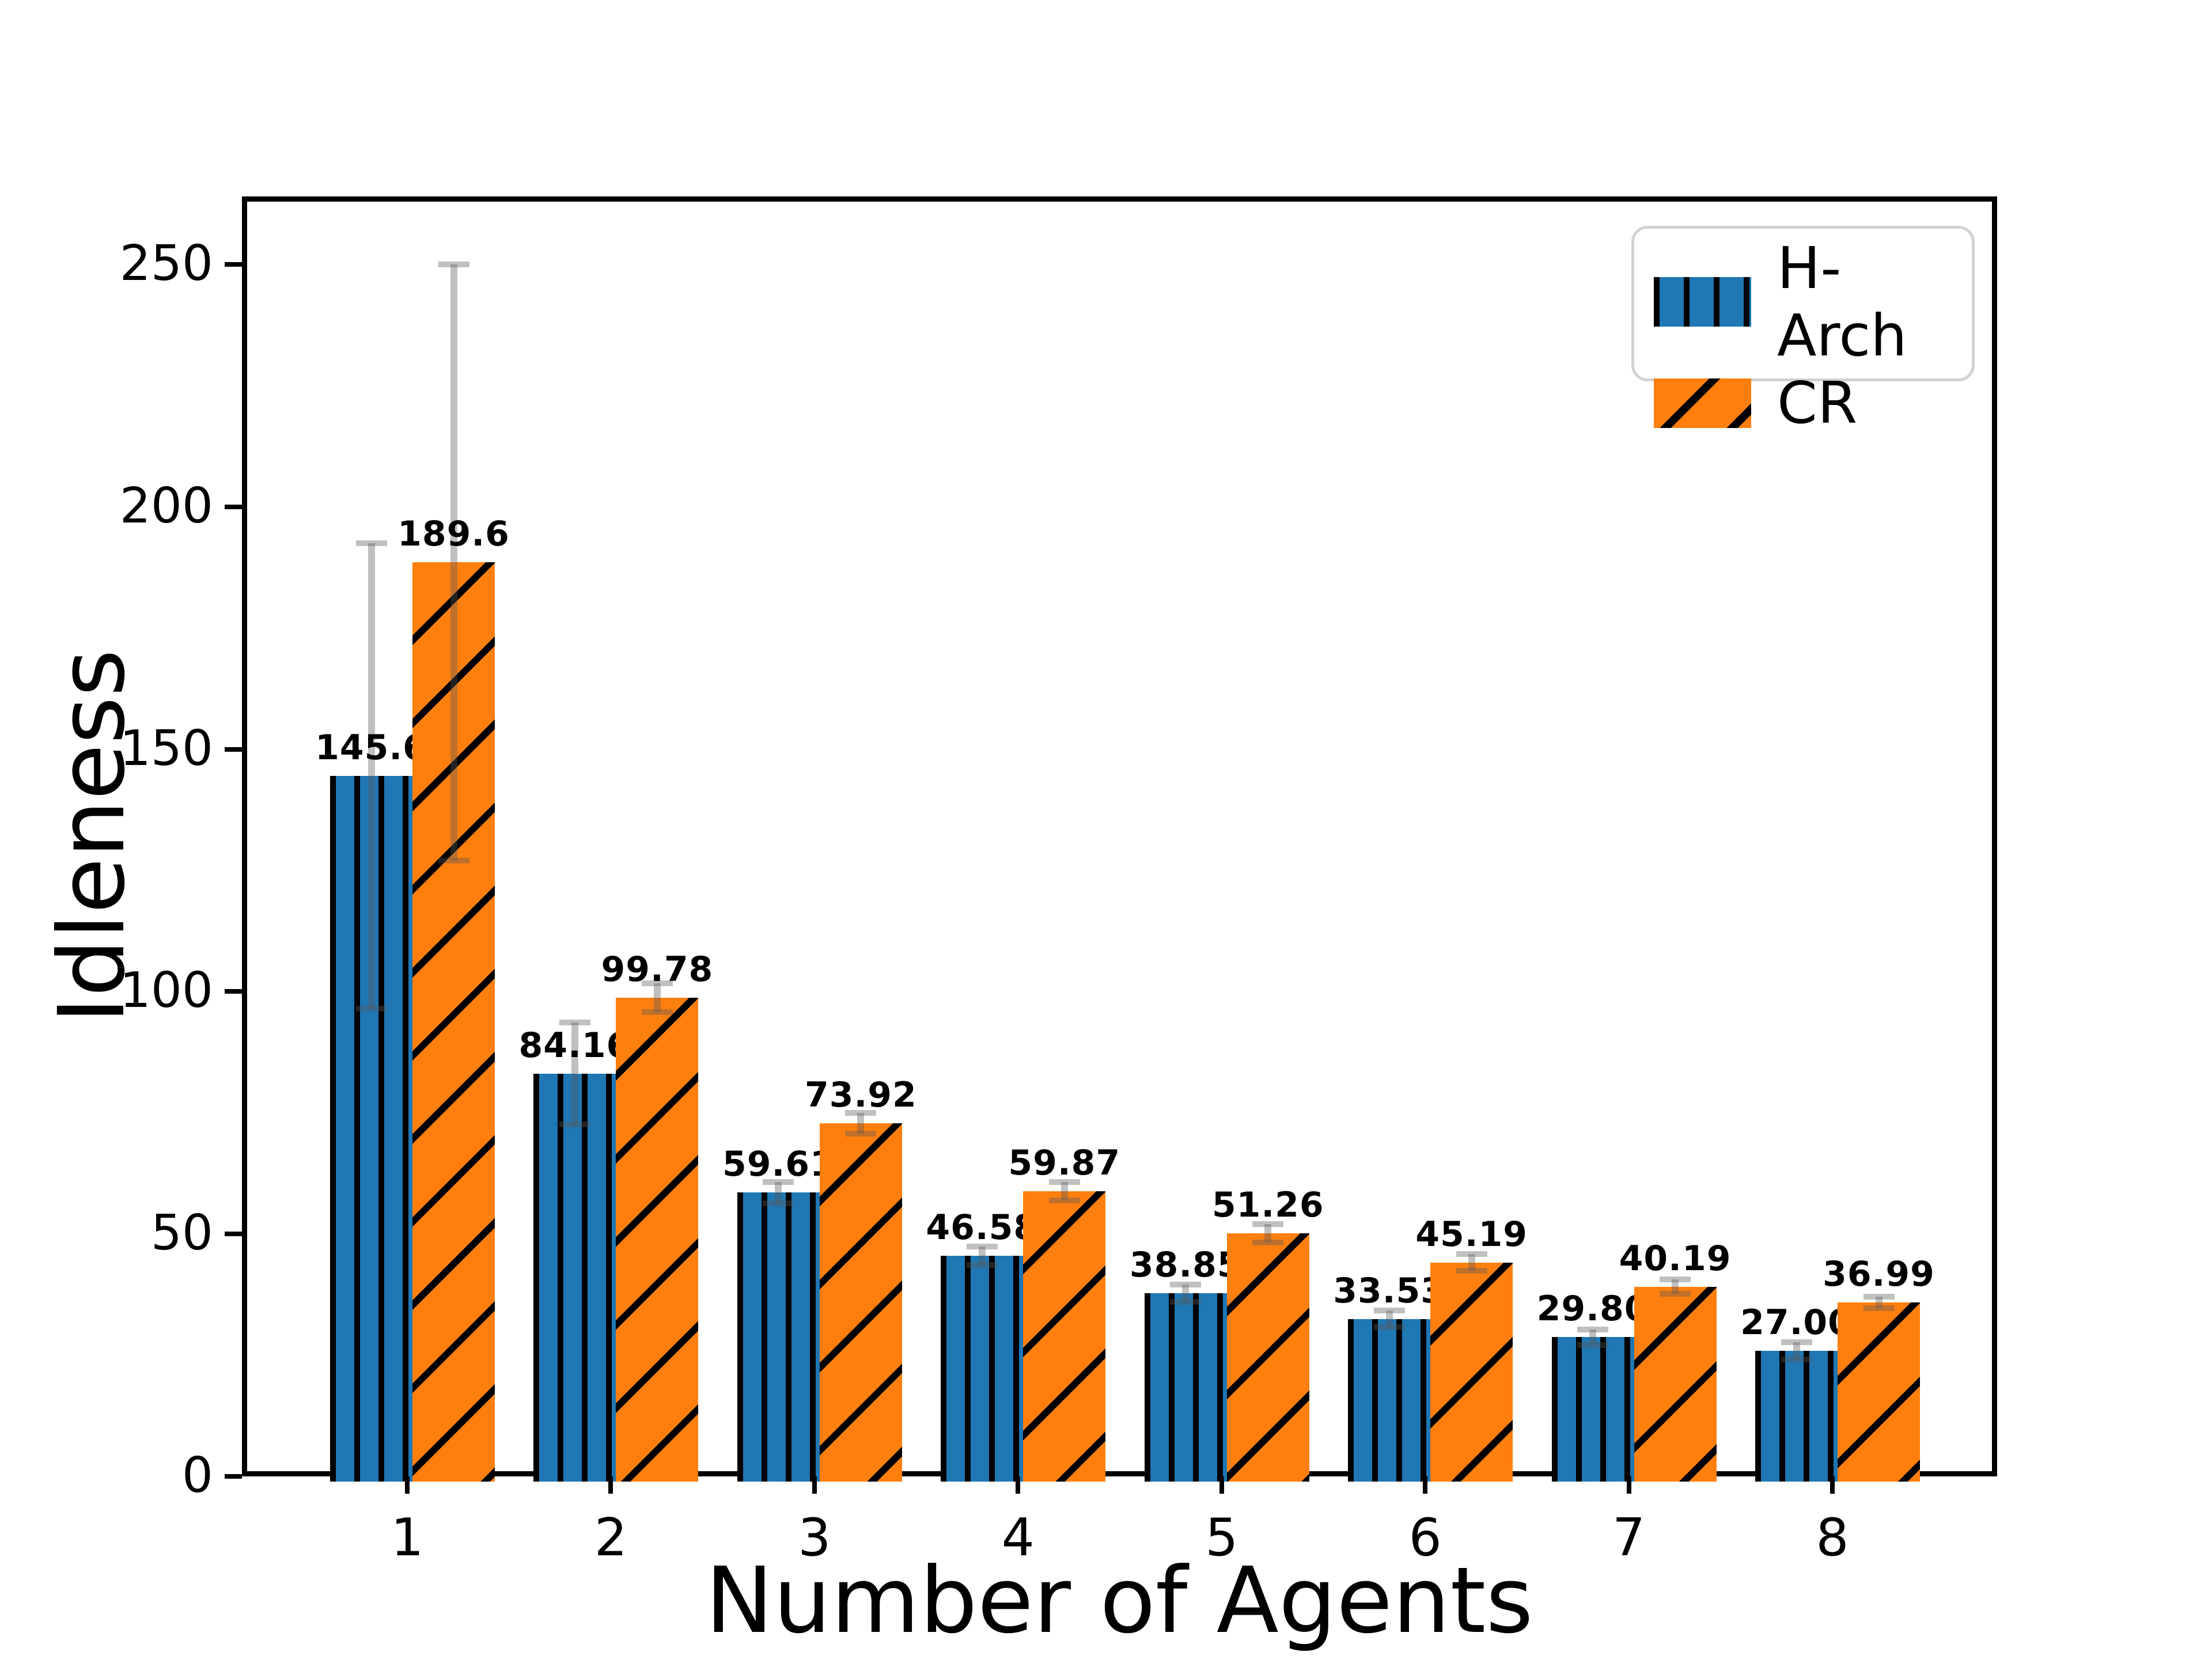 The height and width of the screenshot is (1659, 2212). Describe the element at coordinates (166, 506) in the screenshot. I see `y-tick-label-200: 200` at that location.